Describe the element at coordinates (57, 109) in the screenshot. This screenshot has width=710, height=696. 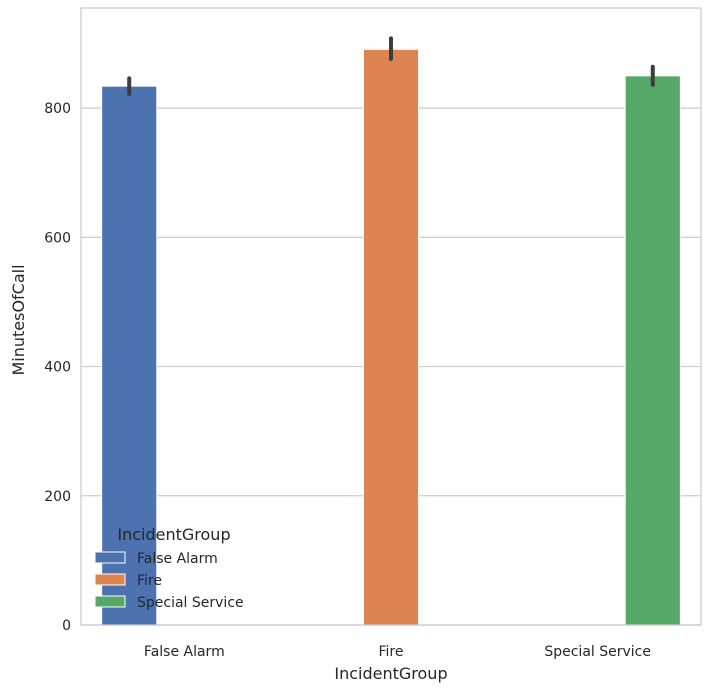
I see `y-tick-label: 800` at that location.